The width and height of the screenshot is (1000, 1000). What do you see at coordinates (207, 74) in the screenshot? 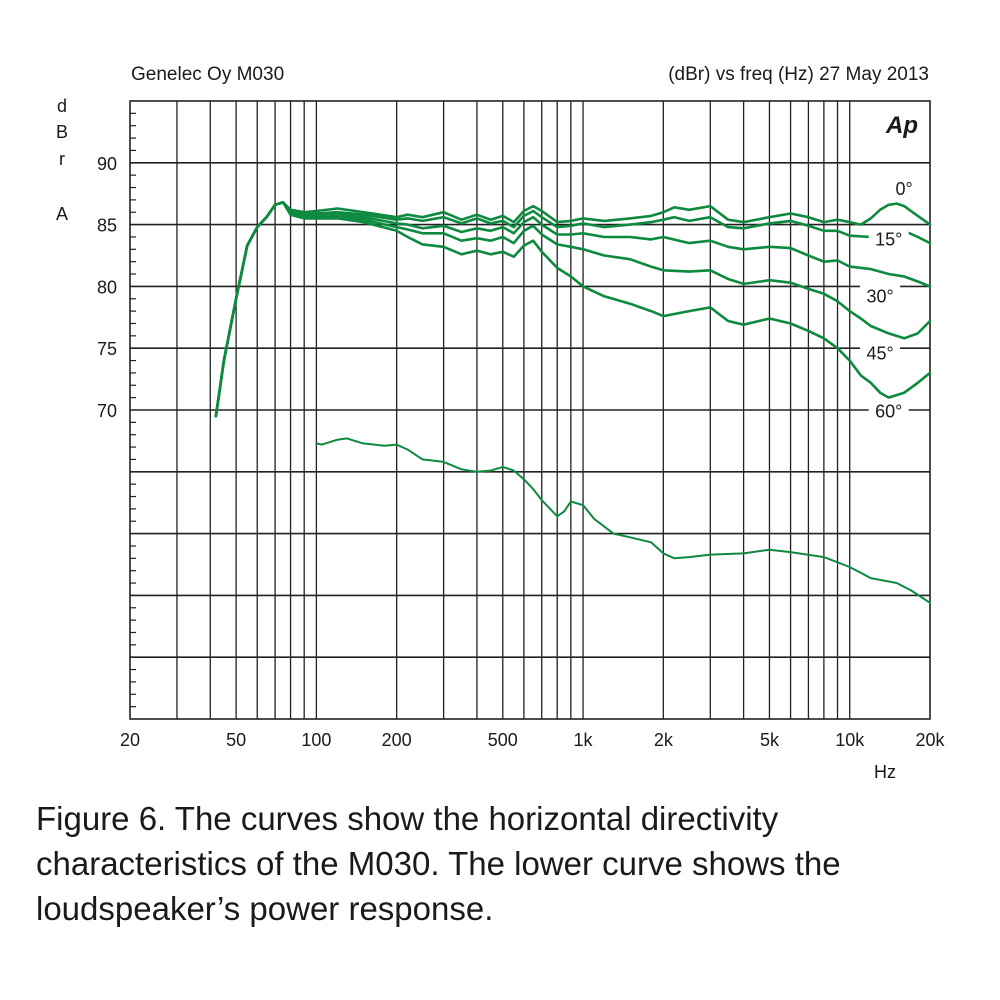
I see `chart-header-left: Genelec Oy M030` at bounding box center [207, 74].